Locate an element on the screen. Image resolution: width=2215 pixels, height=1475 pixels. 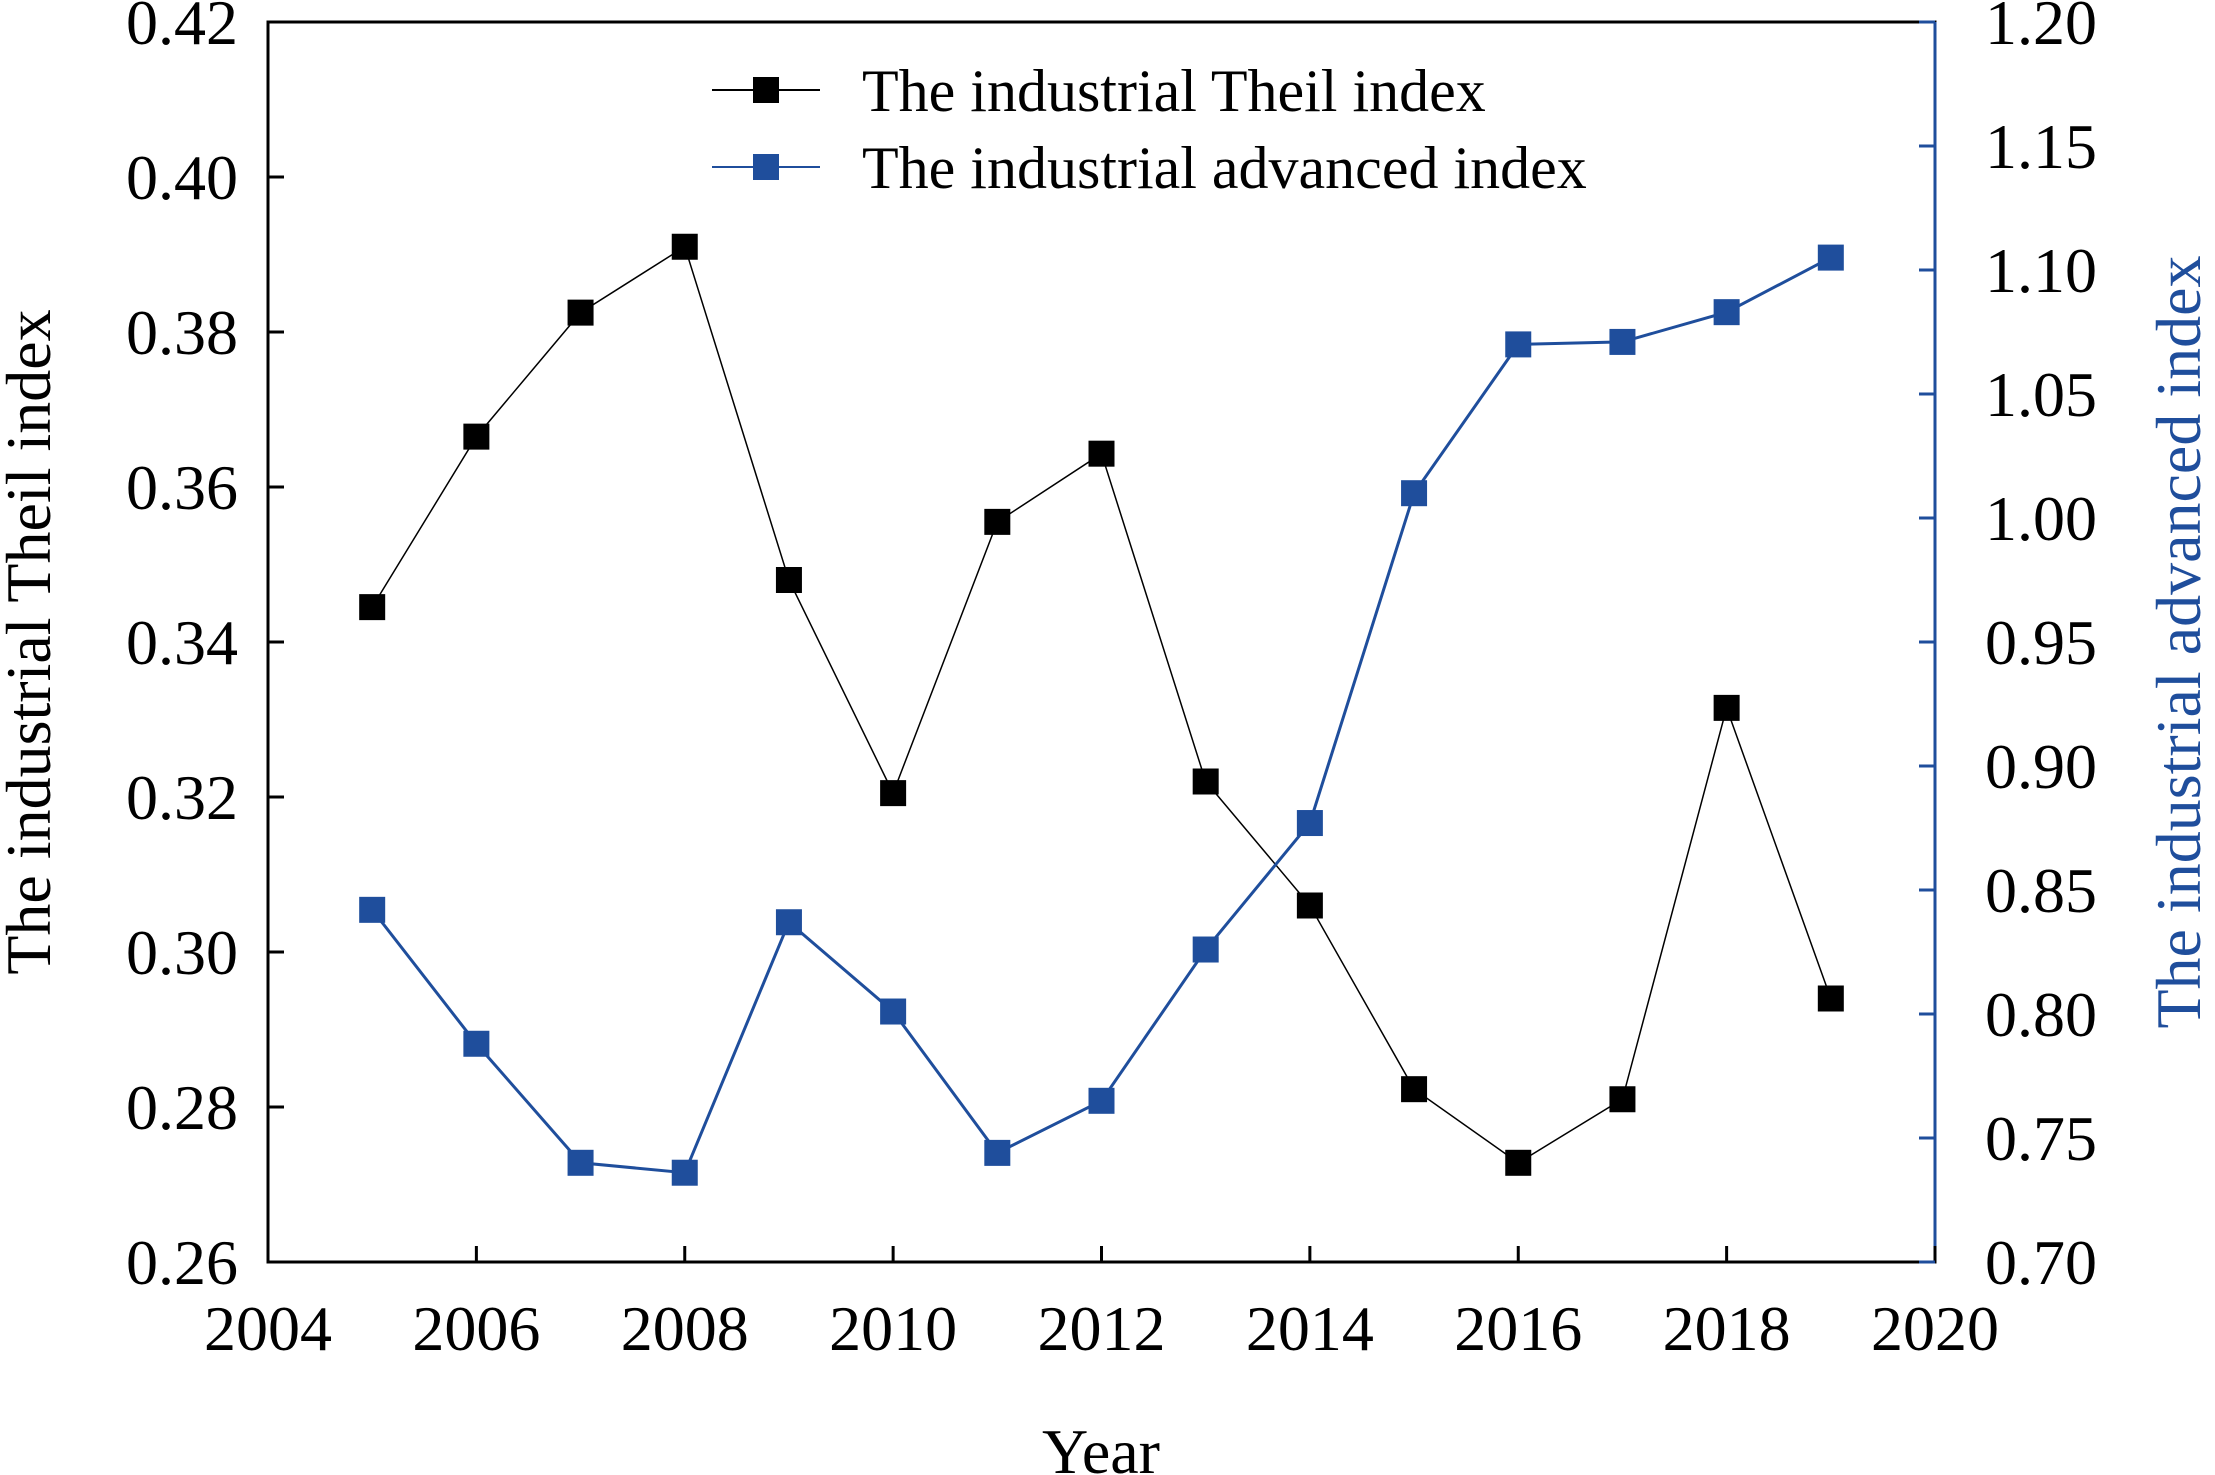
y-right-tick-label: 1.10 is located at coordinates (2041, 270).